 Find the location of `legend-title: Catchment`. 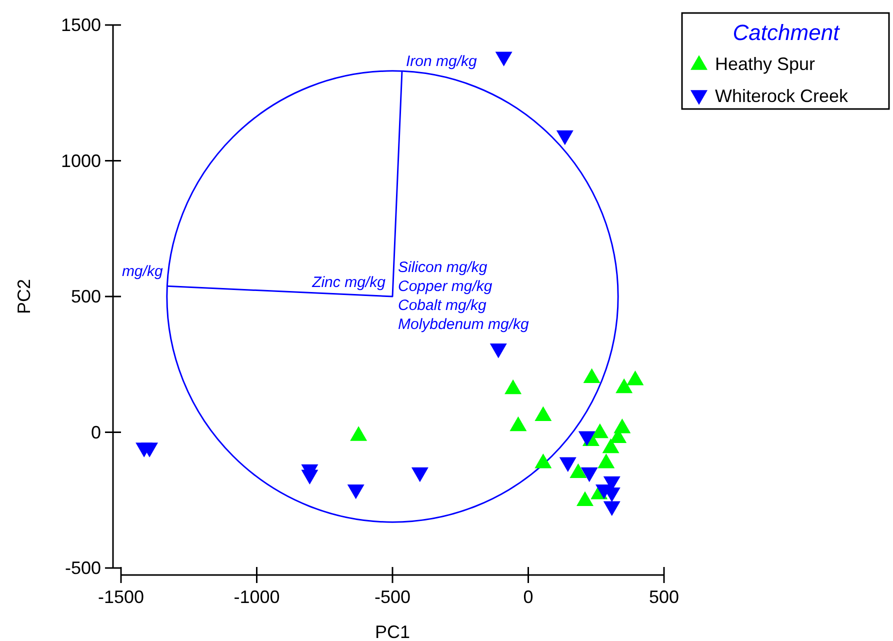

legend-title: Catchment is located at coordinates (786, 32).